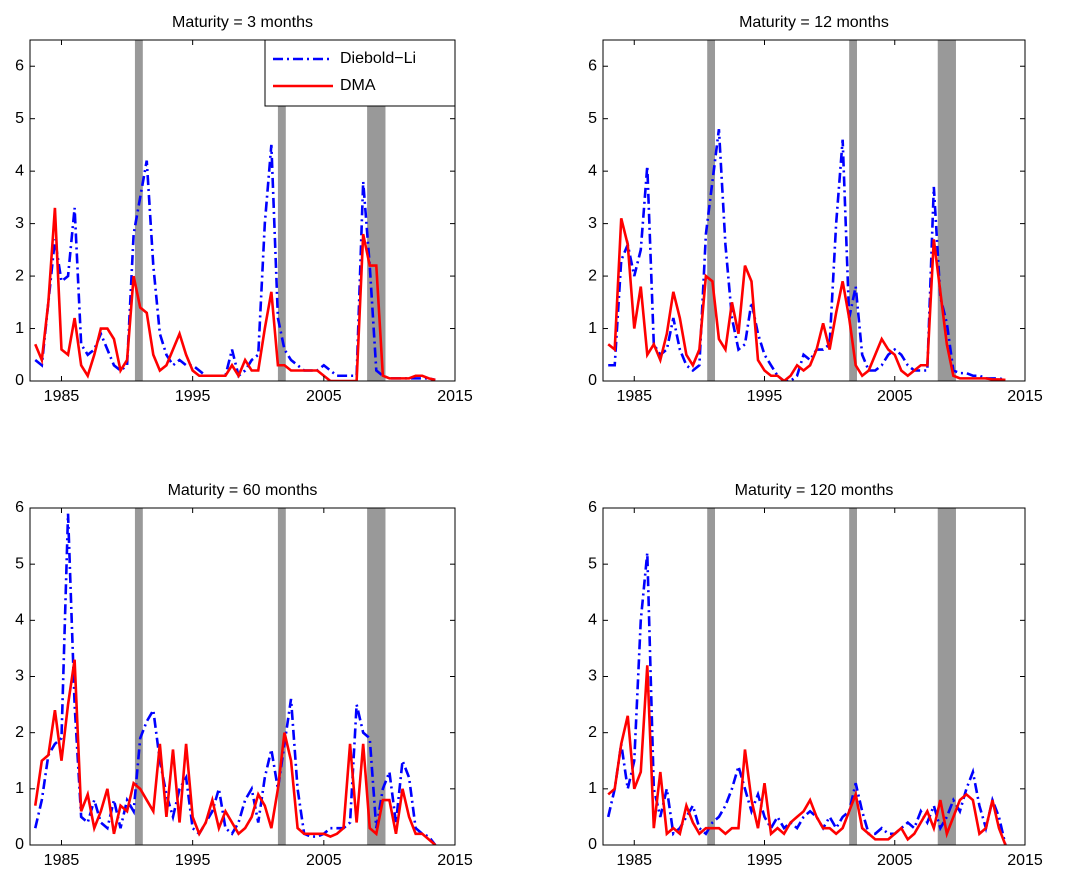 This screenshot has width=1068, height=873. Describe the element at coordinates (814, 490) in the screenshot. I see `subplot-title: Maturity = 120 months` at that location.